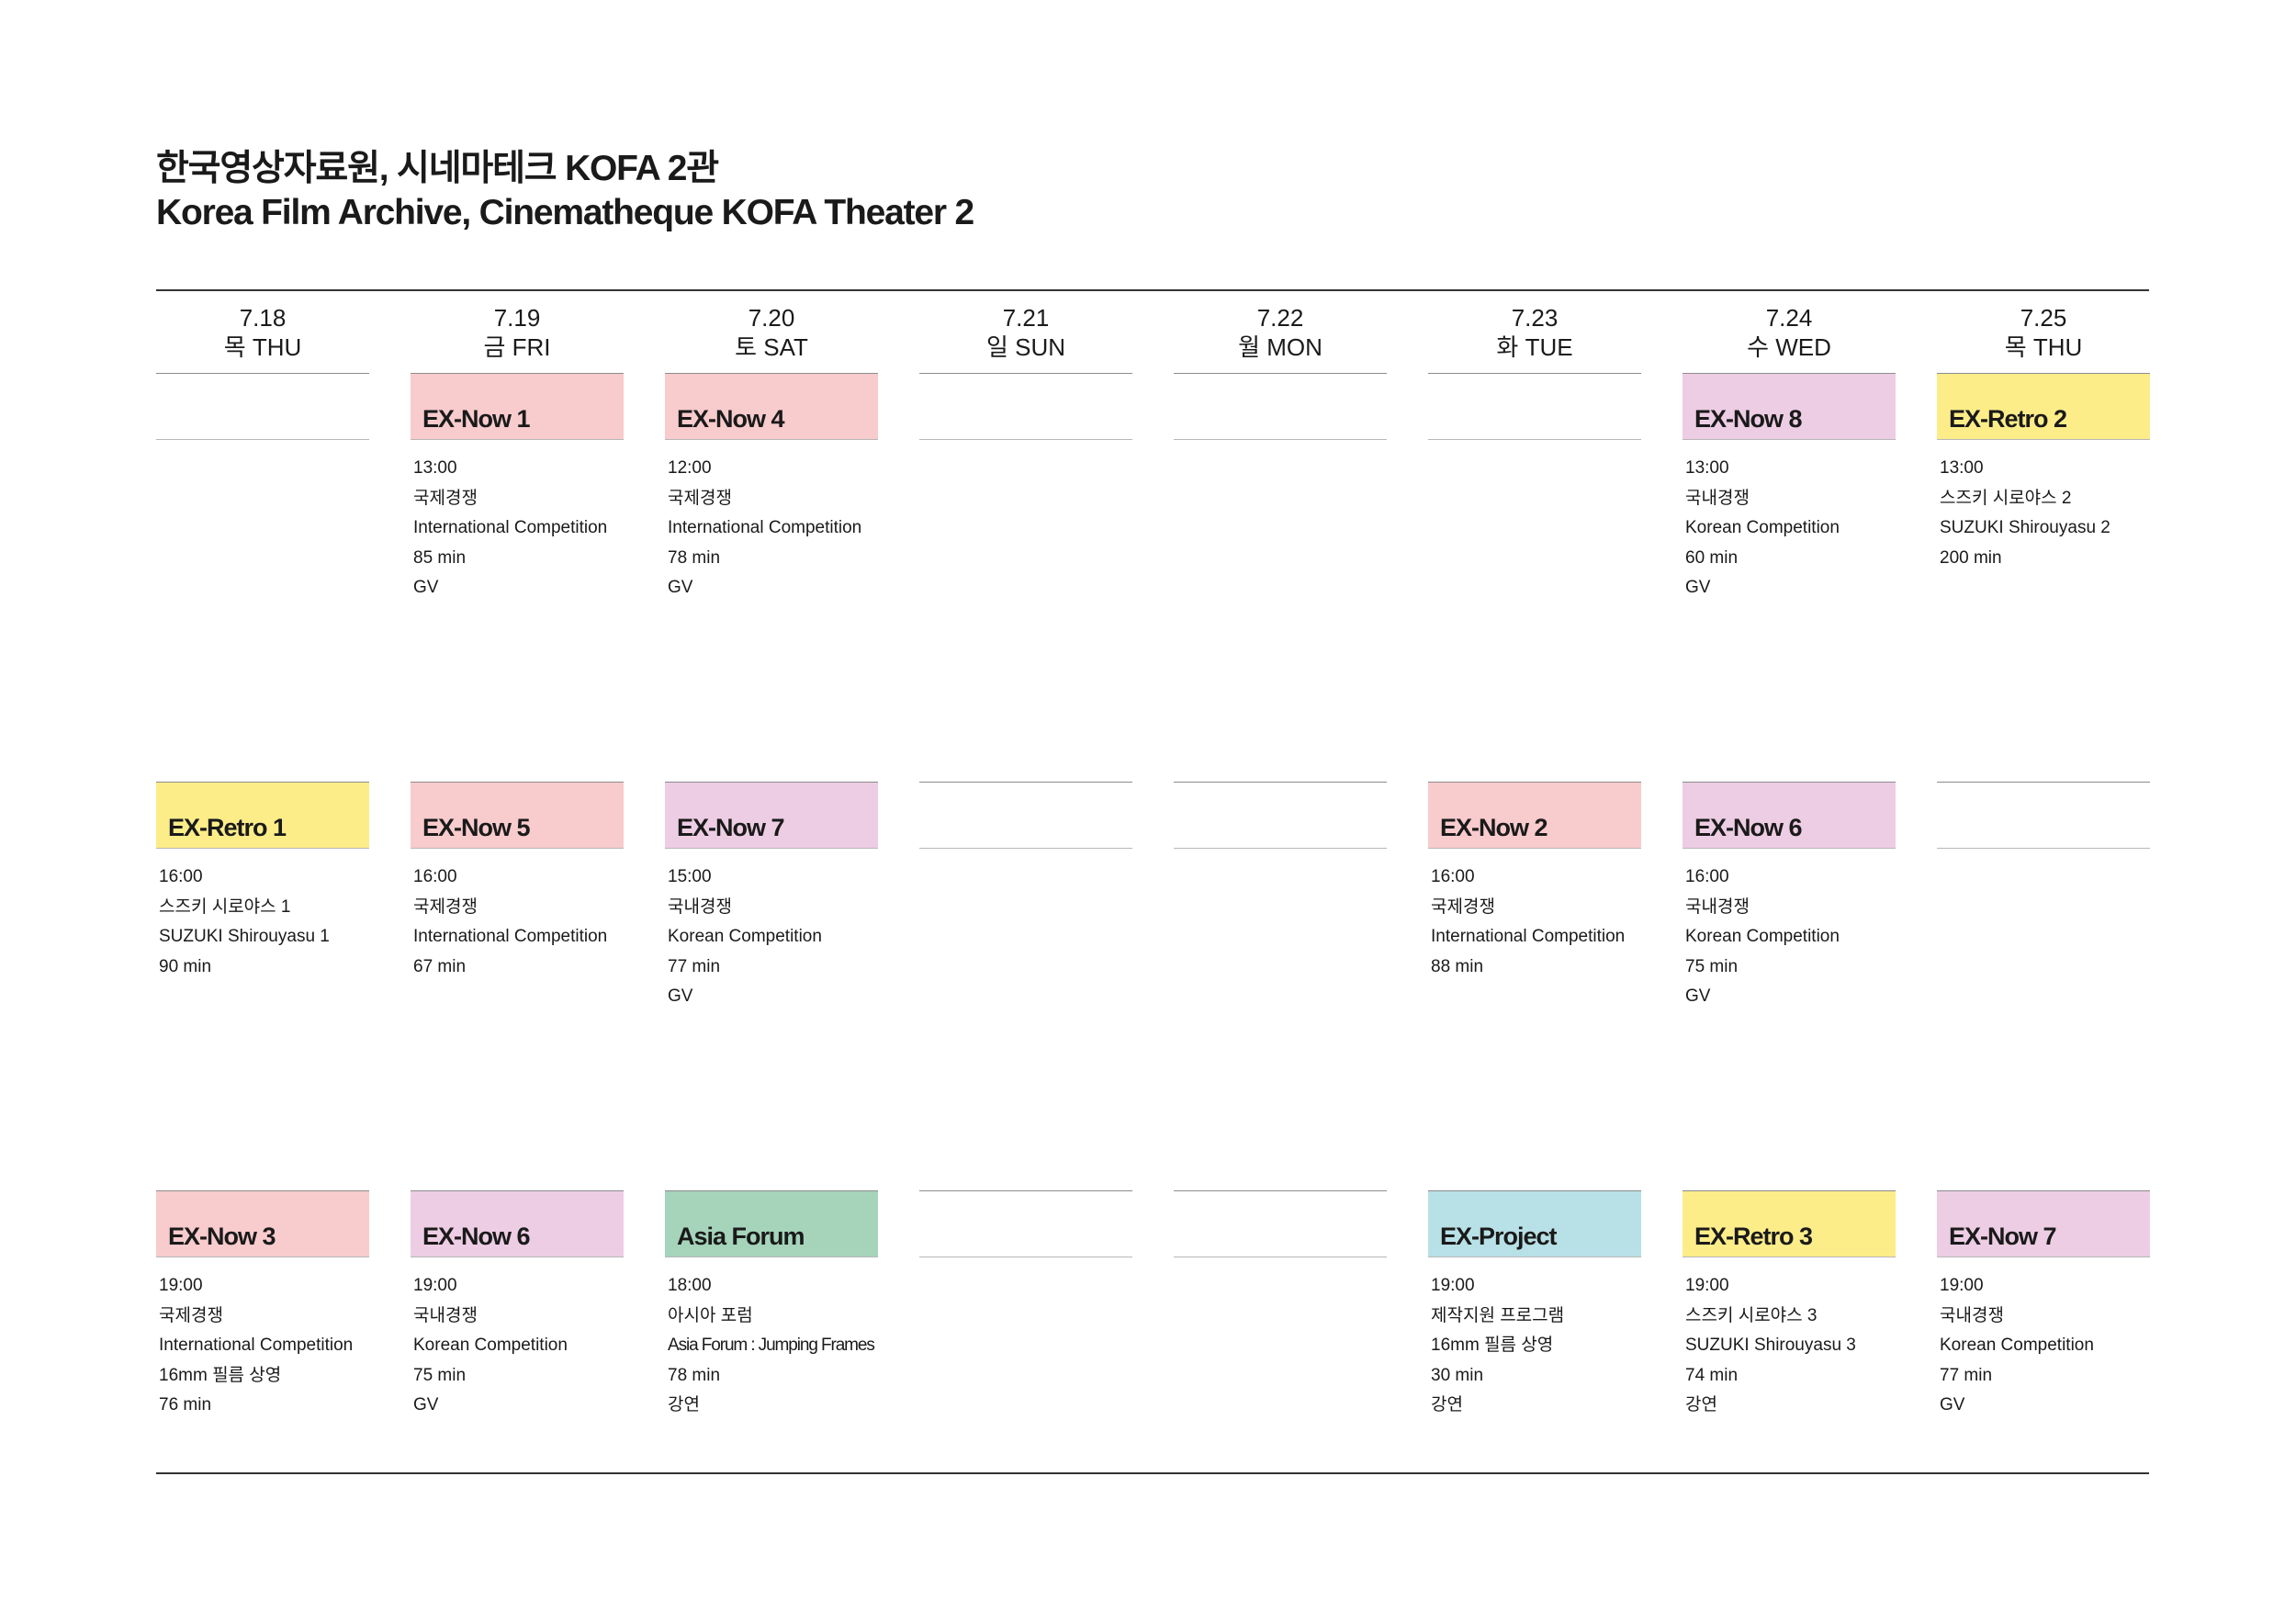 This screenshot has width=2296, height=1623. I want to click on day-header: 7.21 일 SUN, so click(1025, 332).